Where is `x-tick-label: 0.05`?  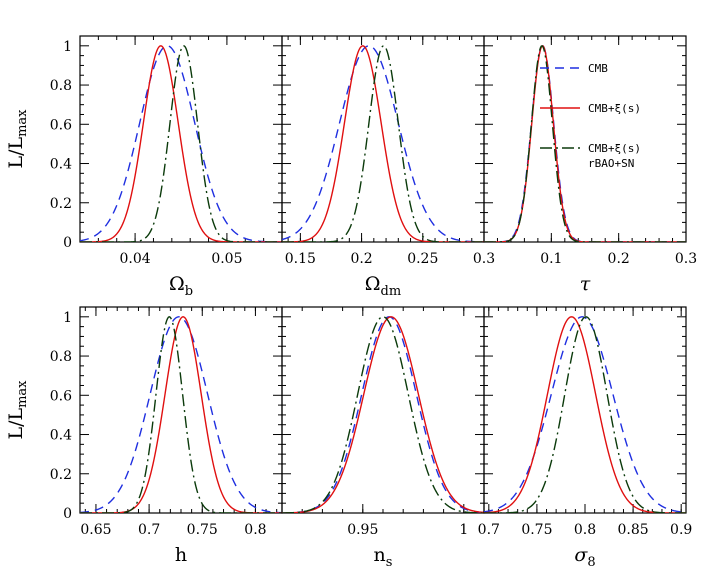 x-tick-label: 0.05 is located at coordinates (226, 259).